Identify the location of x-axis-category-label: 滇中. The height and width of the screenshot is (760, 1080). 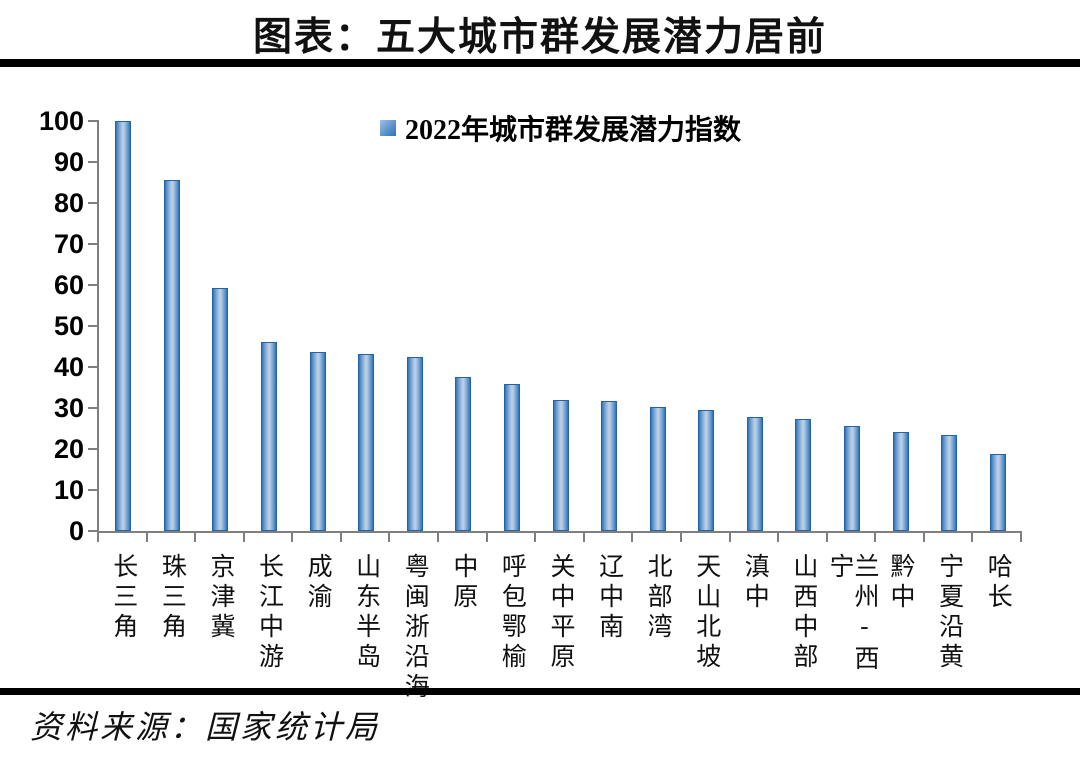
(755, 583).